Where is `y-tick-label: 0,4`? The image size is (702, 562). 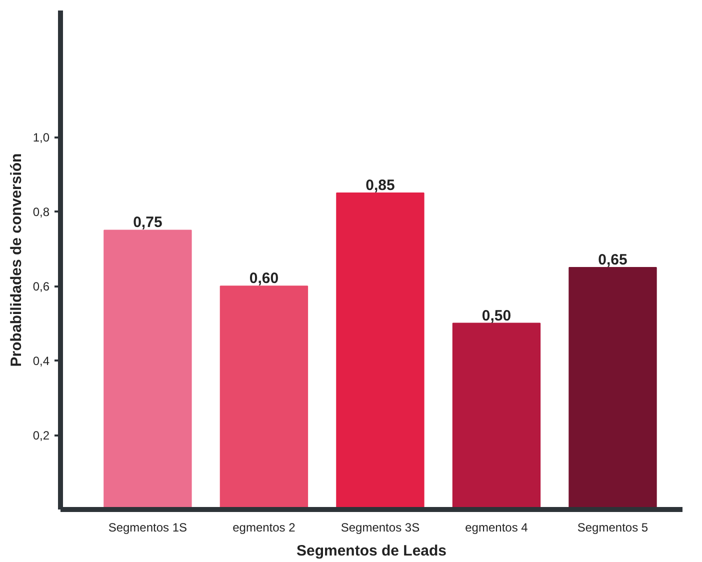
y-tick-label: 0,4 is located at coordinates (41, 361).